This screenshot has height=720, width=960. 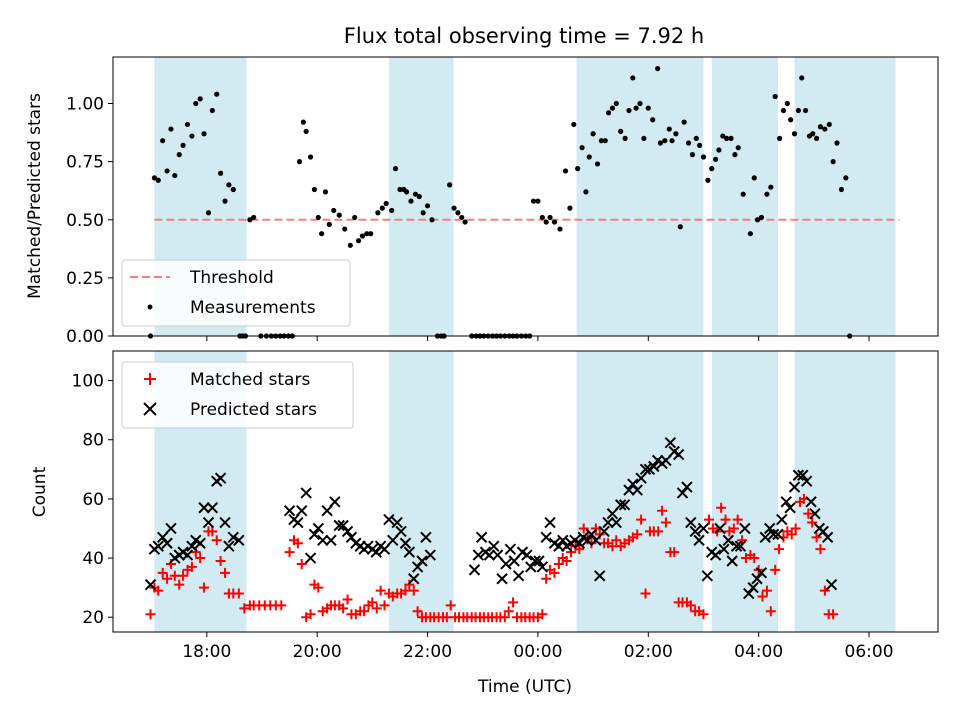 I want to click on x-tick-label: 04:00, so click(x=758, y=652).